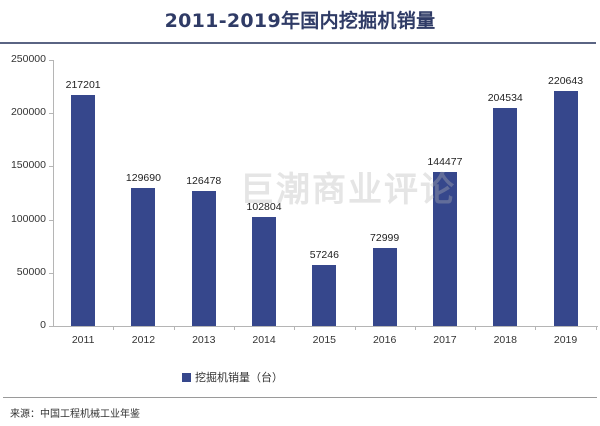  Describe the element at coordinates (505, 340) in the screenshot. I see `x-tick-label: 2018` at that location.